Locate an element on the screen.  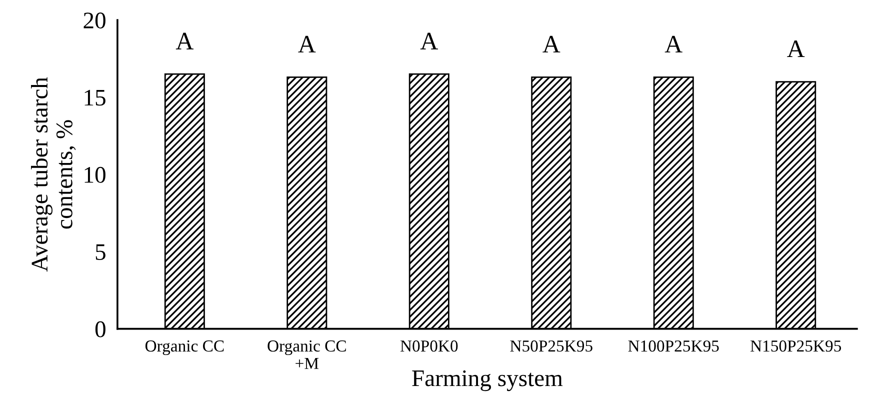
y-axis-title: Average tuber starch contents, % is located at coordinates (53, 174).